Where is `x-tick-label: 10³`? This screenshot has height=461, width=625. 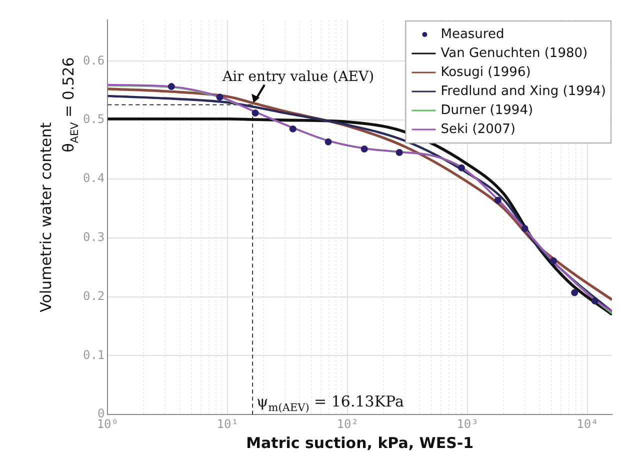
x-tick-label: 10³ is located at coordinates (467, 423).